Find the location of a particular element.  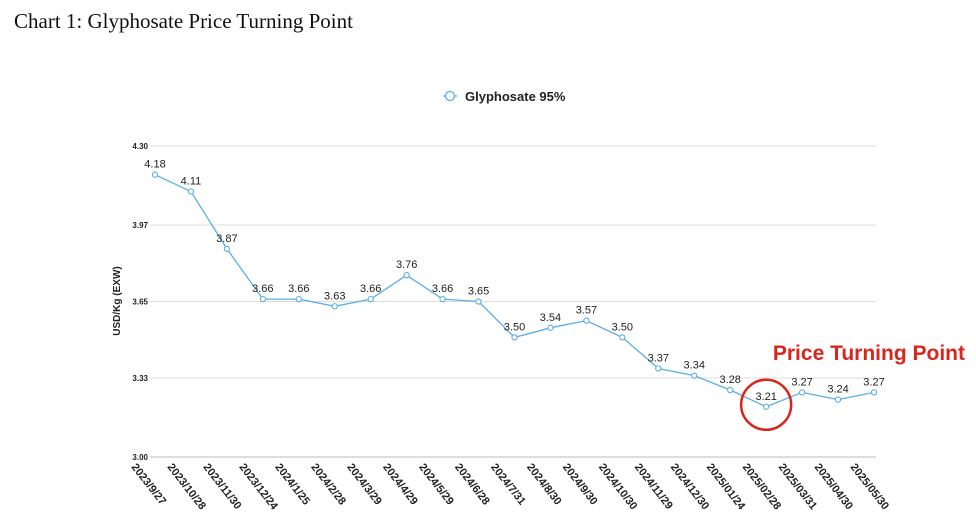

data-label: 3.28 is located at coordinates (729, 380).